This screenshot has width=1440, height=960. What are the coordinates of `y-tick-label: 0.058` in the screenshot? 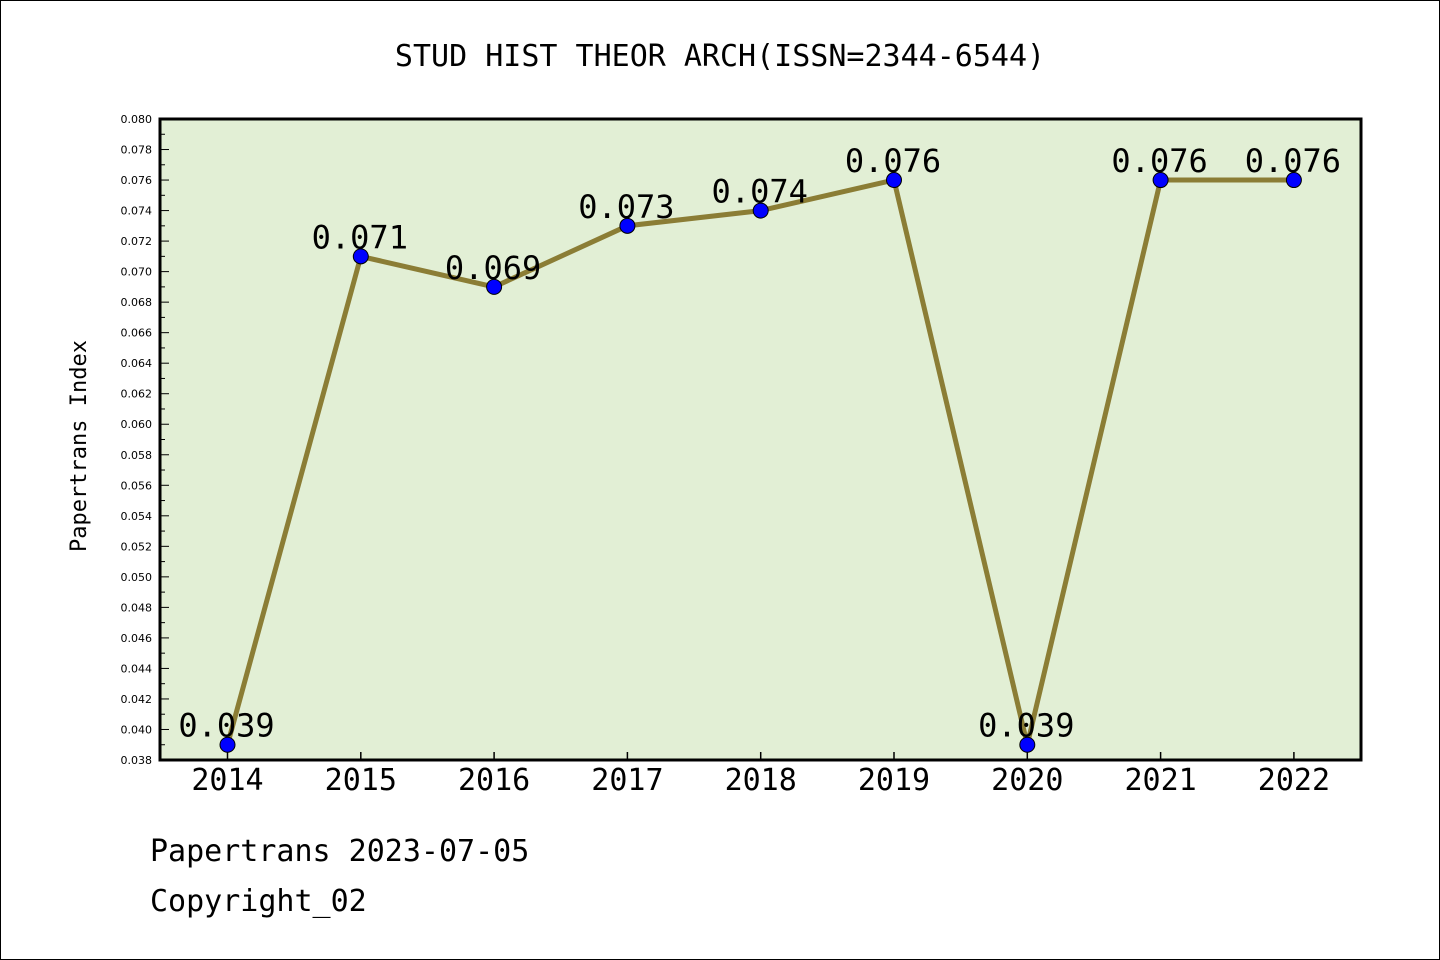 It's located at (137, 455).